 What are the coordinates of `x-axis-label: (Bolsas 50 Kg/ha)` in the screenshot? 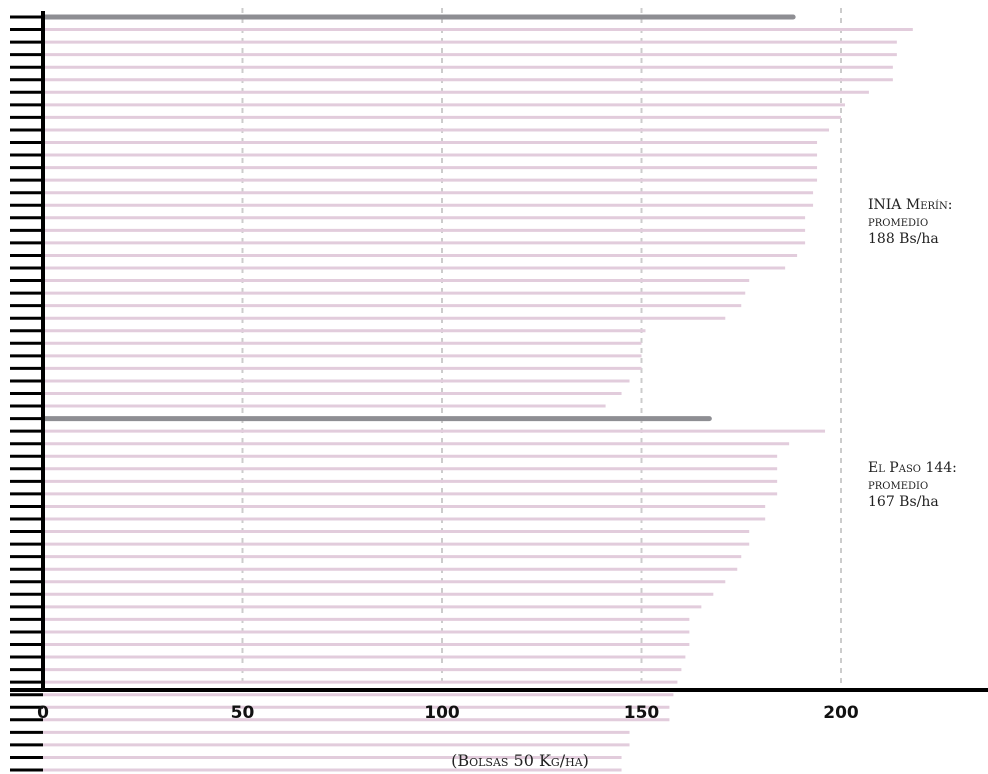 It's located at (520, 760).